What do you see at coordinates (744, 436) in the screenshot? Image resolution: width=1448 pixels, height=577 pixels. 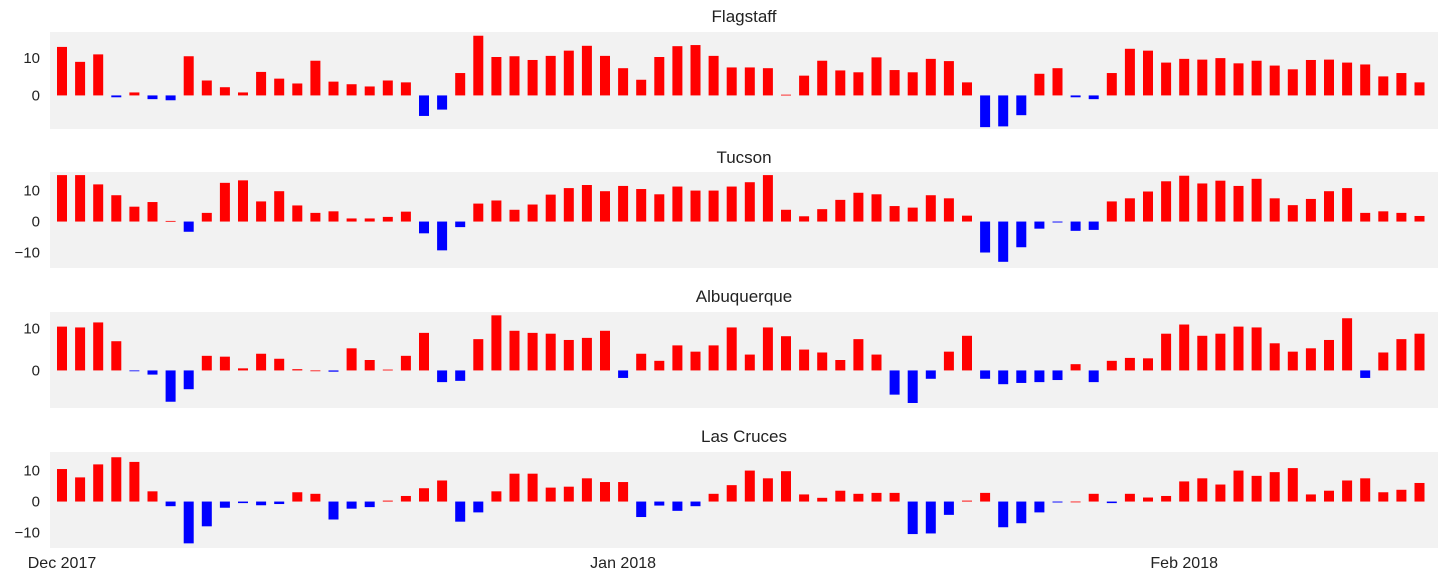 I see `panel-title: Las Cruces` at bounding box center [744, 436].